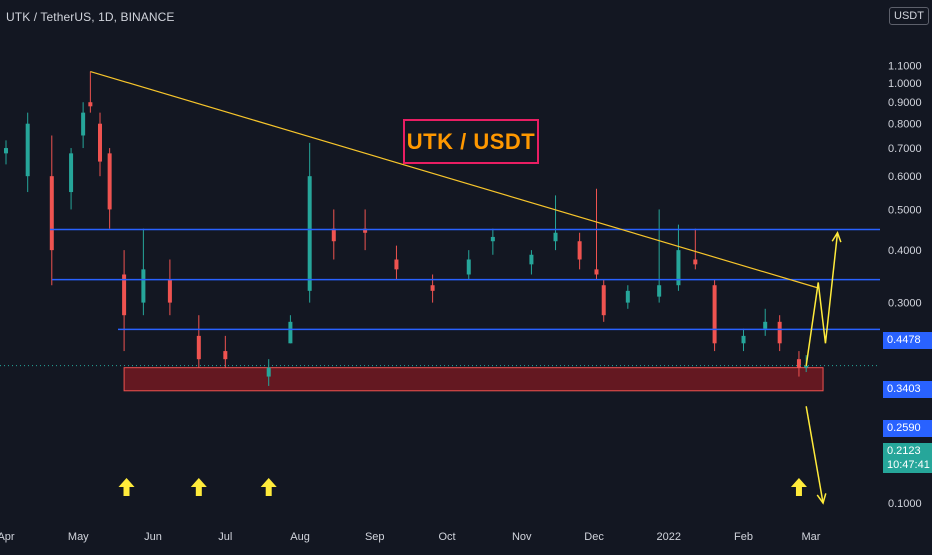 The height and width of the screenshot is (555, 932). Describe the element at coordinates (522, 537) in the screenshot. I see `x-tick-label: Nov` at that location.